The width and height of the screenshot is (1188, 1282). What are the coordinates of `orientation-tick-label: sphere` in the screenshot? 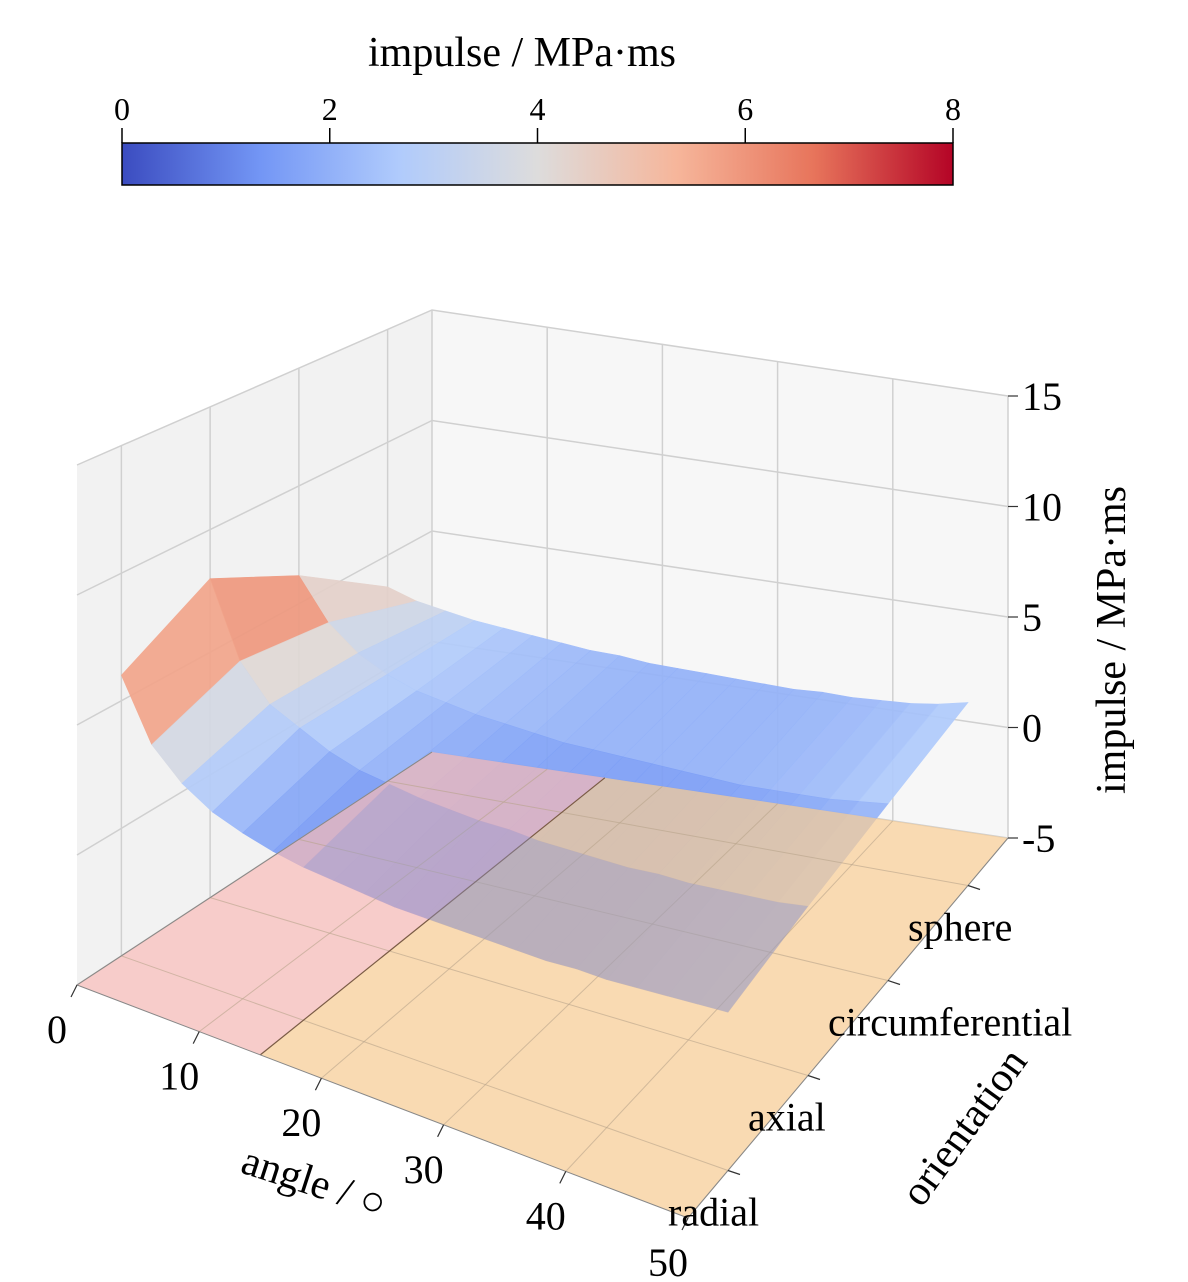 It's located at (960, 927).